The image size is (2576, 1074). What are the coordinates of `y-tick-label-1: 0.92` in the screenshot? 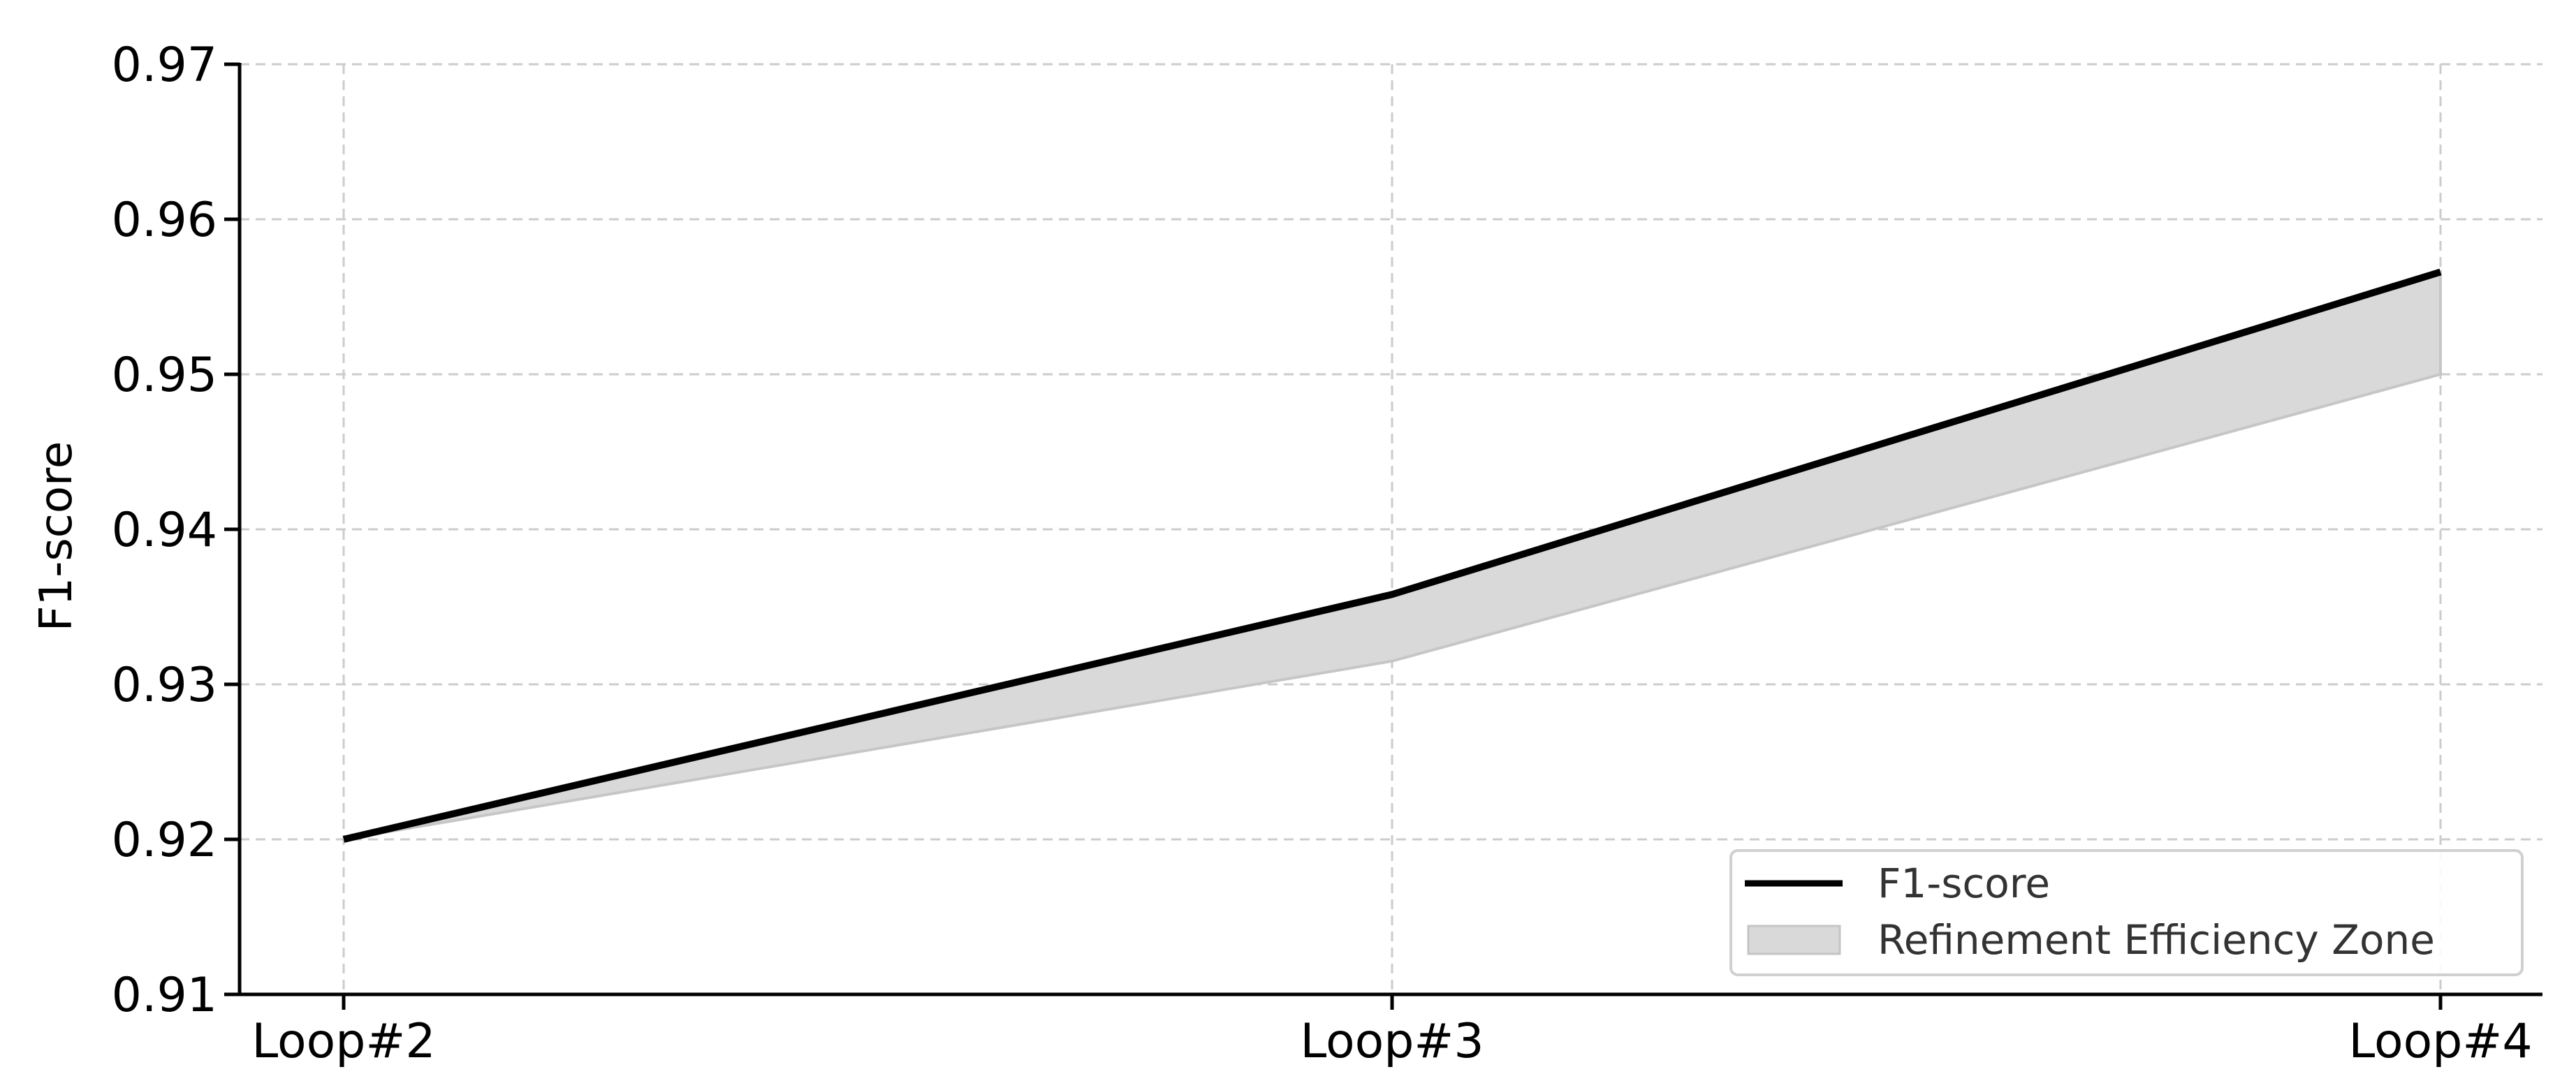 It's located at (164, 841).